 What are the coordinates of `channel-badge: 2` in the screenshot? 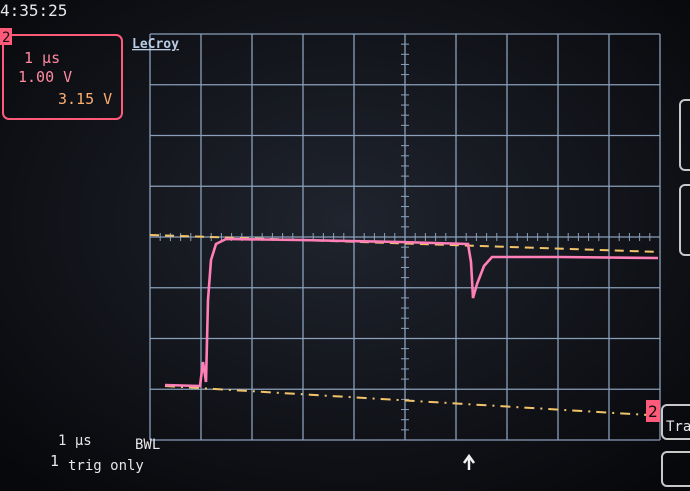 It's located at (6, 38).